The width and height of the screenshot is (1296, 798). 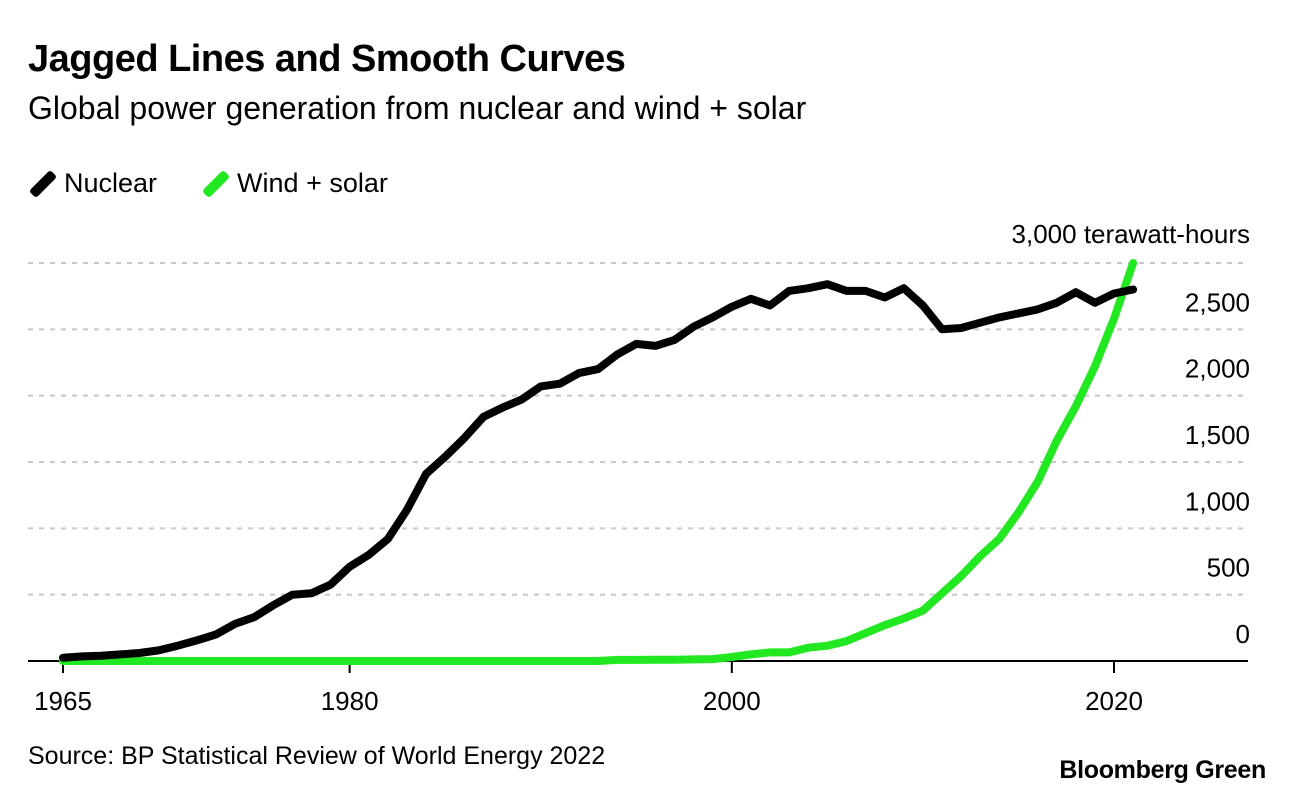 I want to click on y-tick-label-0: 0, so click(x=1243, y=634).